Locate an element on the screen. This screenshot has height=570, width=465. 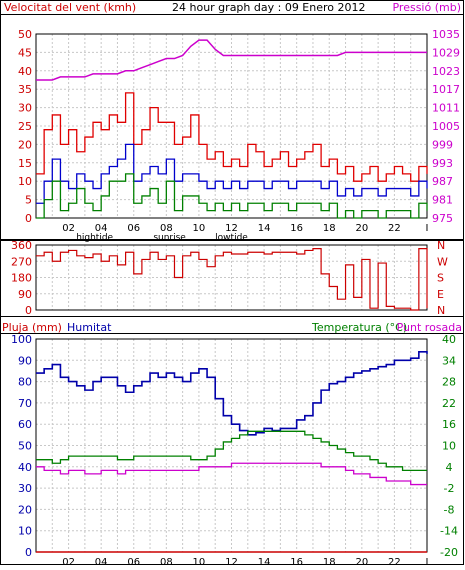
y2-tick-label: 975 is located at coordinates (442, 218).